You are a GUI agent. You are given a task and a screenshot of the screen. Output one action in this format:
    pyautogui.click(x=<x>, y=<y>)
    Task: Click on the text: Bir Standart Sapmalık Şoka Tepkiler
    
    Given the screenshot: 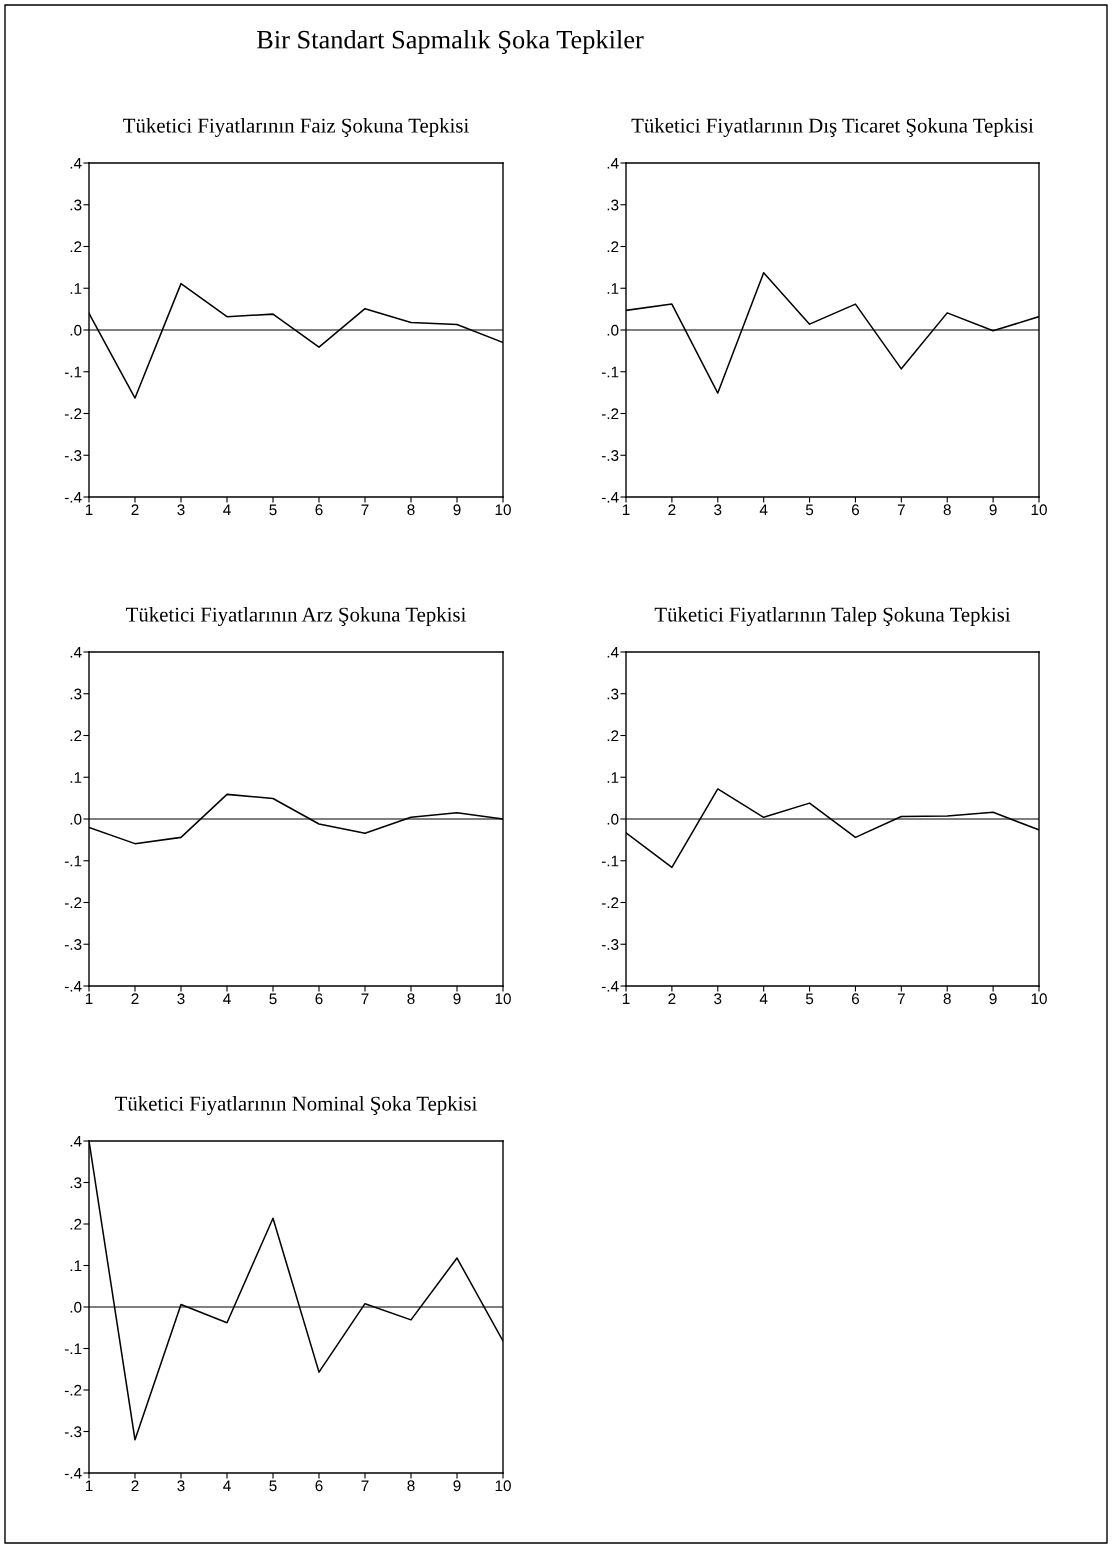 What is the action you would take?
    pyautogui.click(x=450, y=42)
    